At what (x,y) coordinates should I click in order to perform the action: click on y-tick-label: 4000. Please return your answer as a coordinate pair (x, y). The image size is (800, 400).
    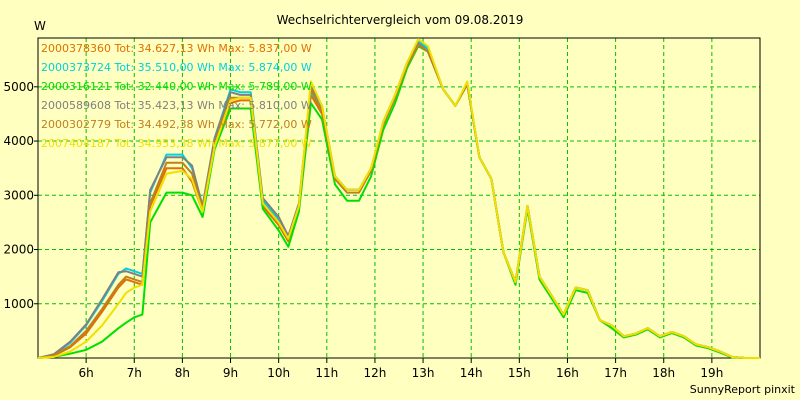
    Looking at the image, I should click on (18, 141).